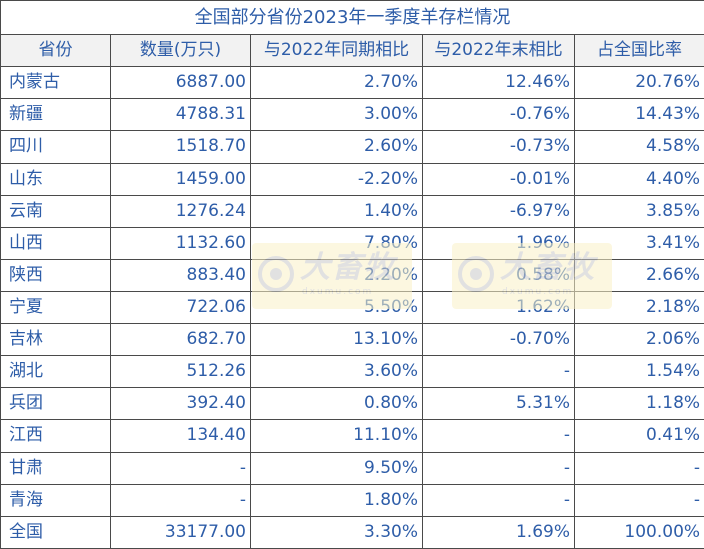  What do you see at coordinates (498, 340) in the screenshot?
I see `cell-vs-year-end: -0.70%` at bounding box center [498, 340].